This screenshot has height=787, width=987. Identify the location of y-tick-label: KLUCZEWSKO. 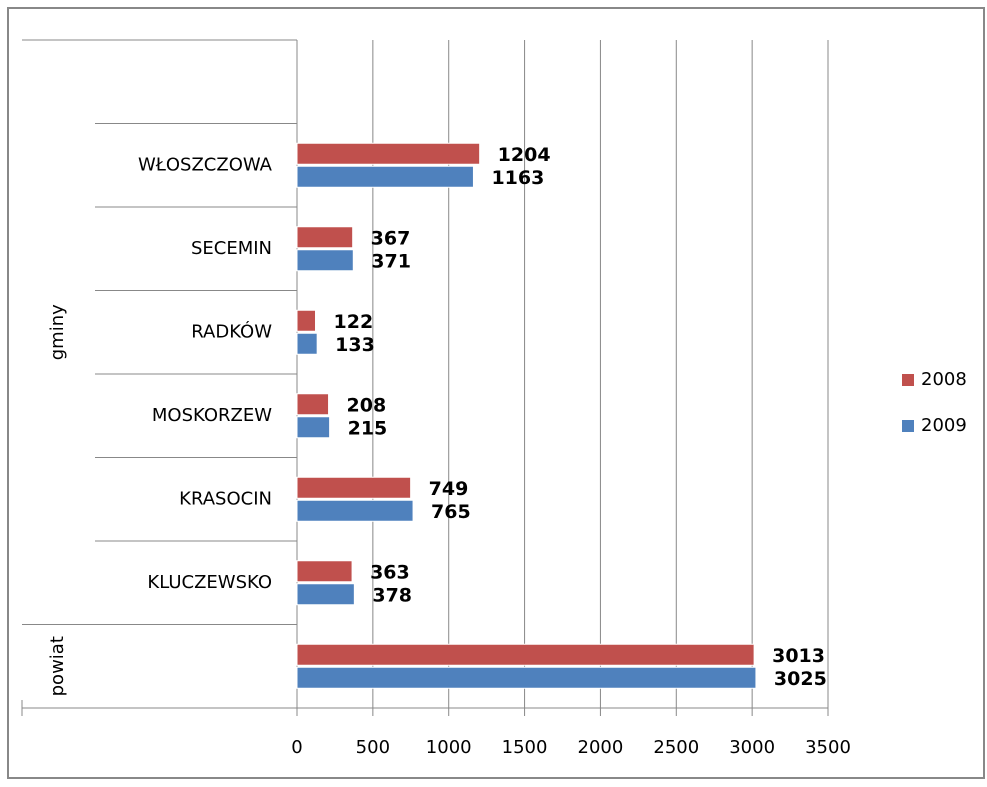
(209, 582).